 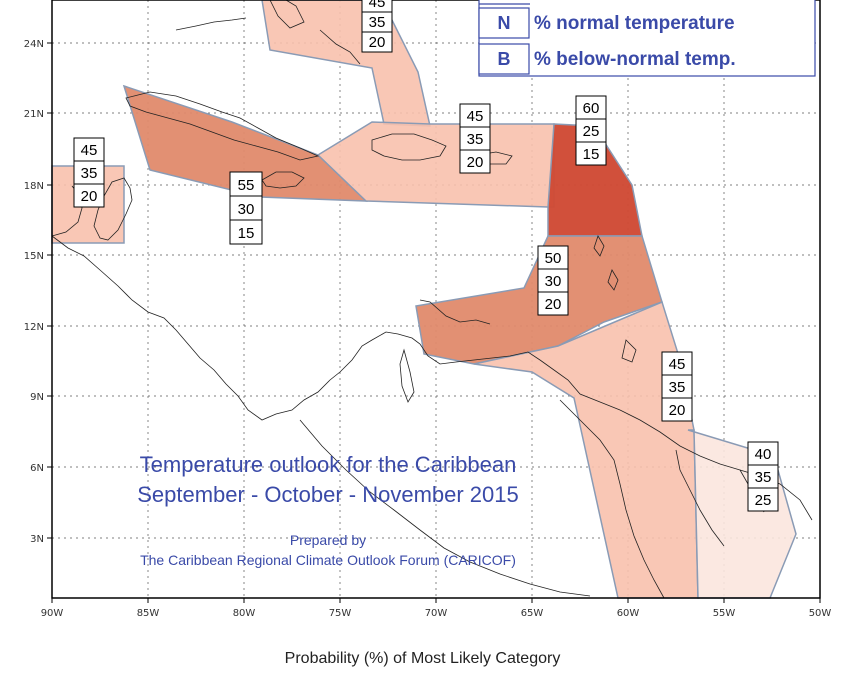 What do you see at coordinates (422, 658) in the screenshot?
I see `figure-caption: Probability (%) of Most Likely Category` at bounding box center [422, 658].